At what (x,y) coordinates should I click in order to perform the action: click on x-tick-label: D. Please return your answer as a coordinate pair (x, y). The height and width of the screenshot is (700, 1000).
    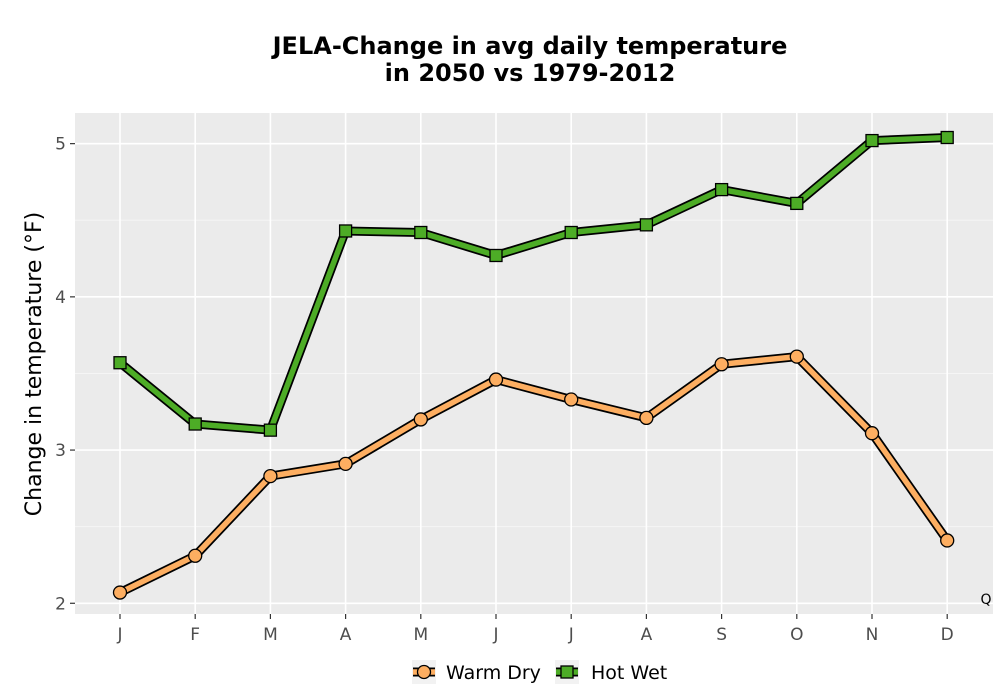
    Looking at the image, I should click on (947, 635).